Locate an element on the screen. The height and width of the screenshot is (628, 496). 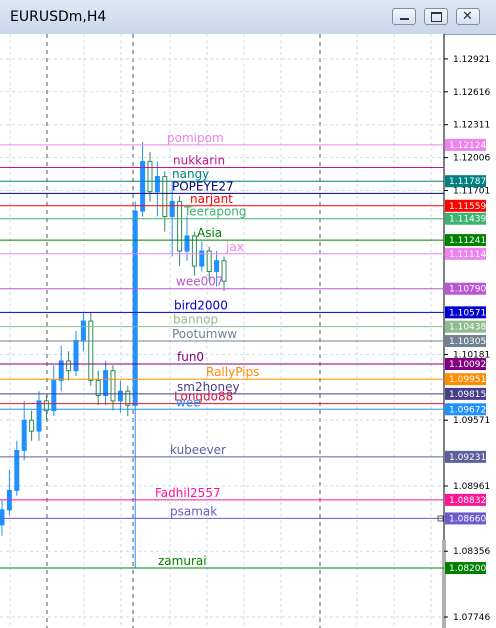
price-box-label: 1.08832 is located at coordinates (467, 501).